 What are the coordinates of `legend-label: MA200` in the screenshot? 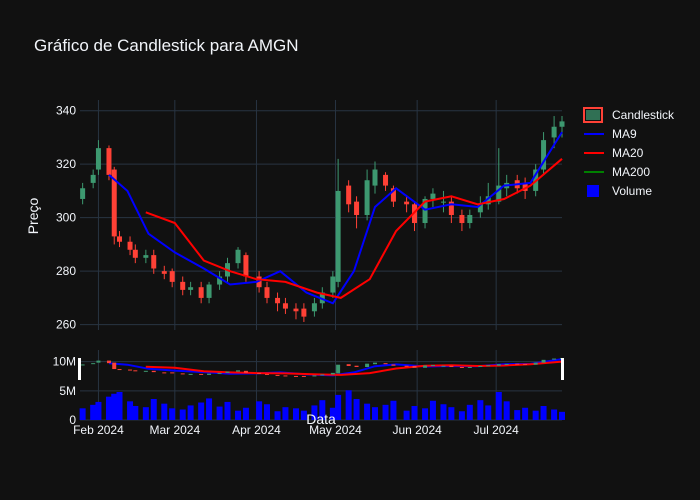 It's located at (631, 172).